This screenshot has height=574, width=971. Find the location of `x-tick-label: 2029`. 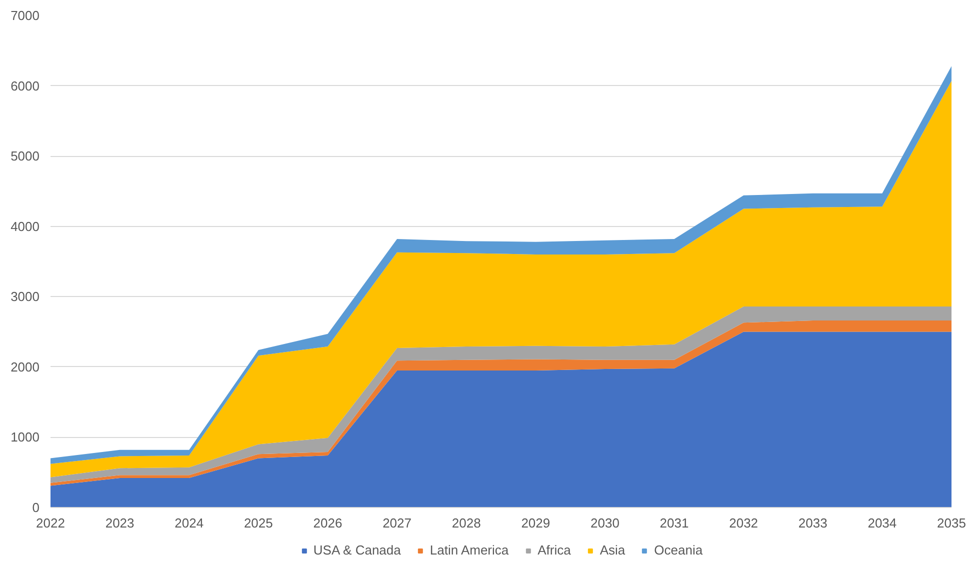

x-tick-label: 2029 is located at coordinates (535, 523).